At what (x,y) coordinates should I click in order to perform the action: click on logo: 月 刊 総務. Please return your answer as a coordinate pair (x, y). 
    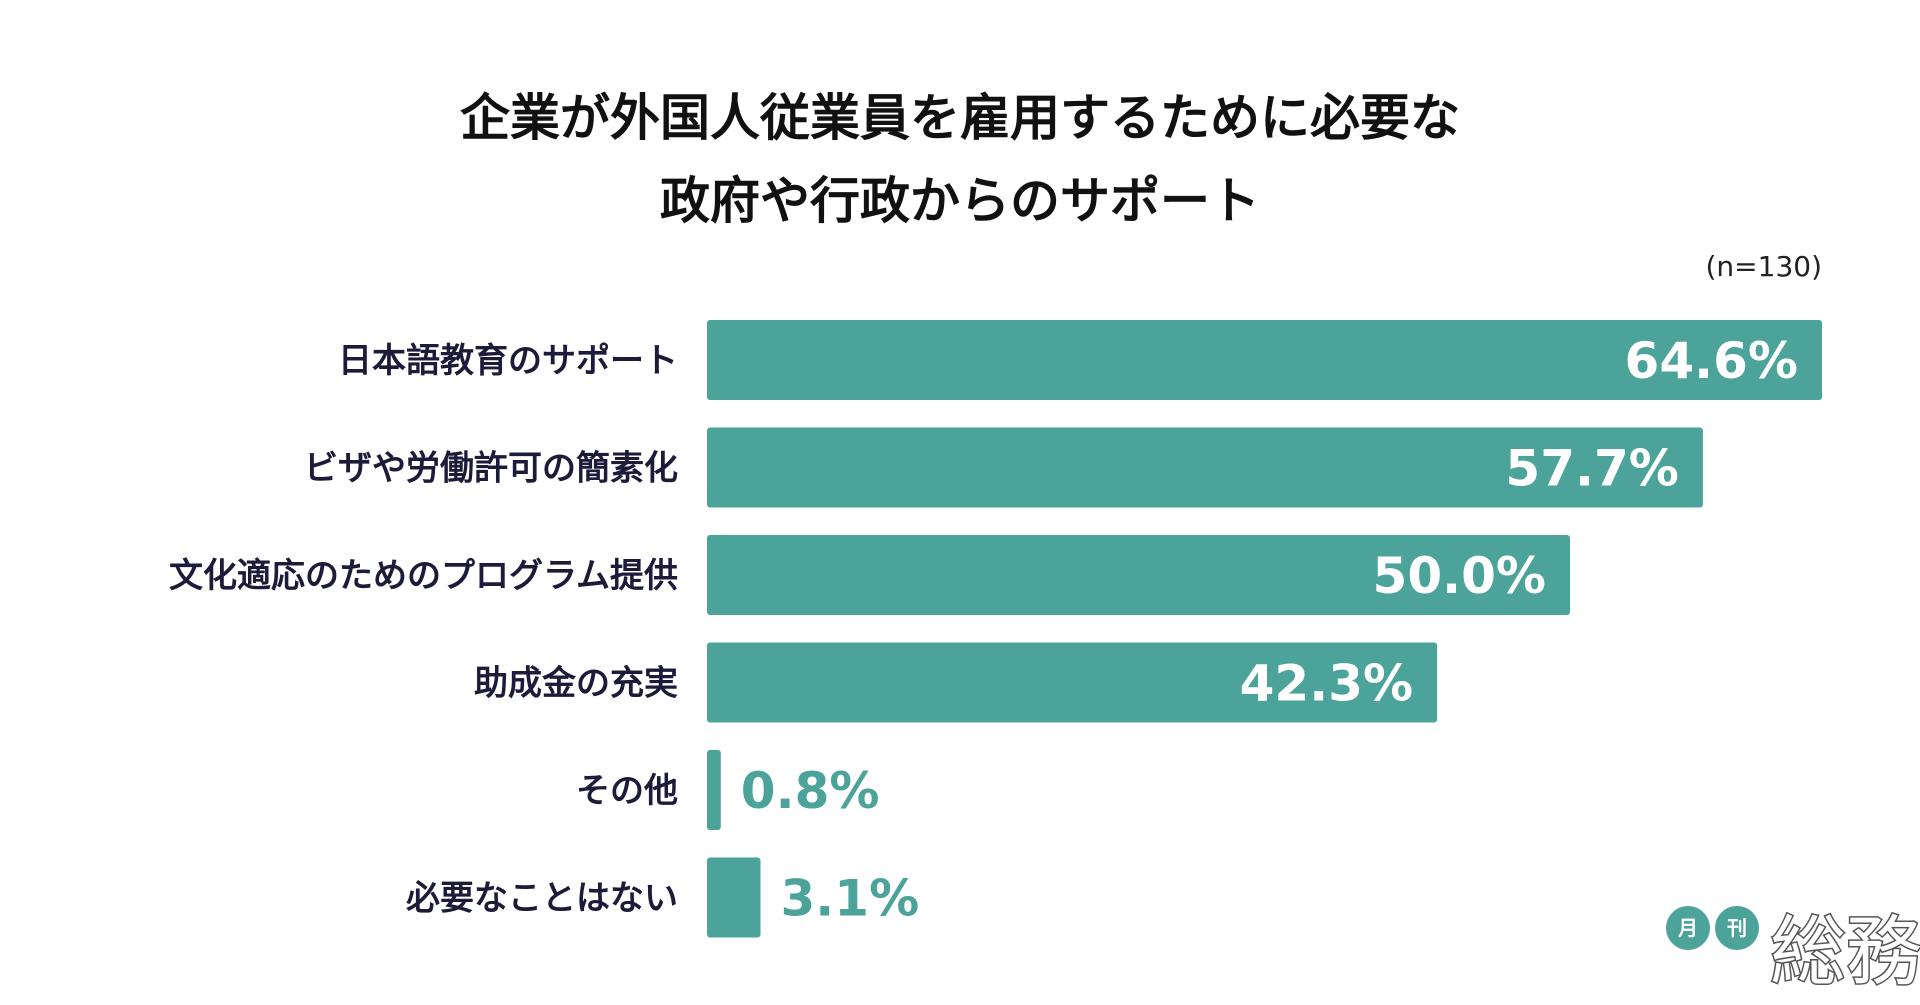
    Looking at the image, I should click on (1793, 952).